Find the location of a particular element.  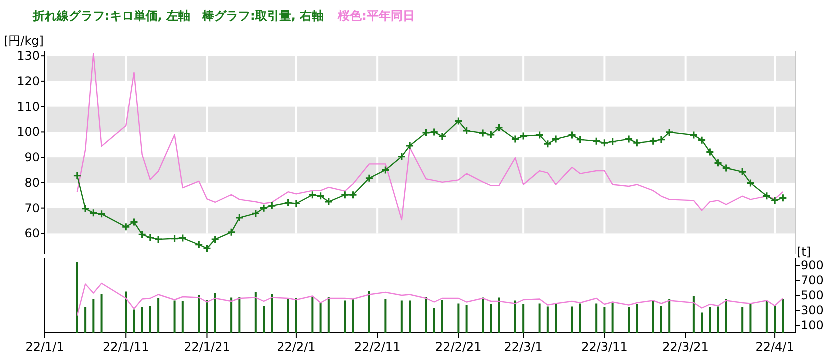

y-tick-label: 100 is located at coordinates (28, 132).